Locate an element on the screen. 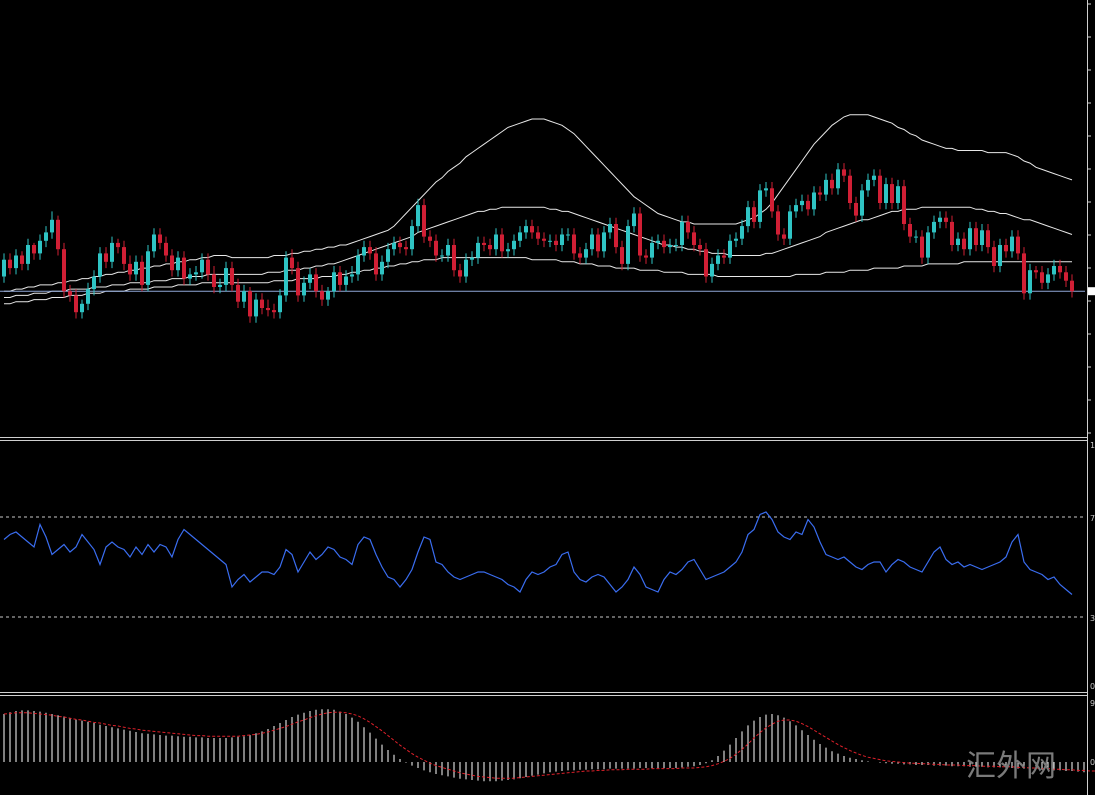 This screenshot has height=795, width=1095. watermark-text: 汇外网 is located at coordinates (1011, 766).